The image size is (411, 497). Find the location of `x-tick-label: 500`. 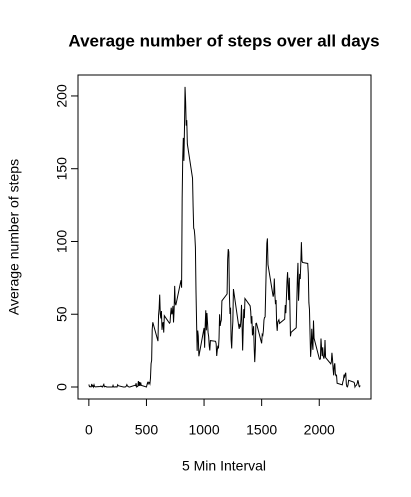

x-tick-label: 500 is located at coordinates (147, 430).